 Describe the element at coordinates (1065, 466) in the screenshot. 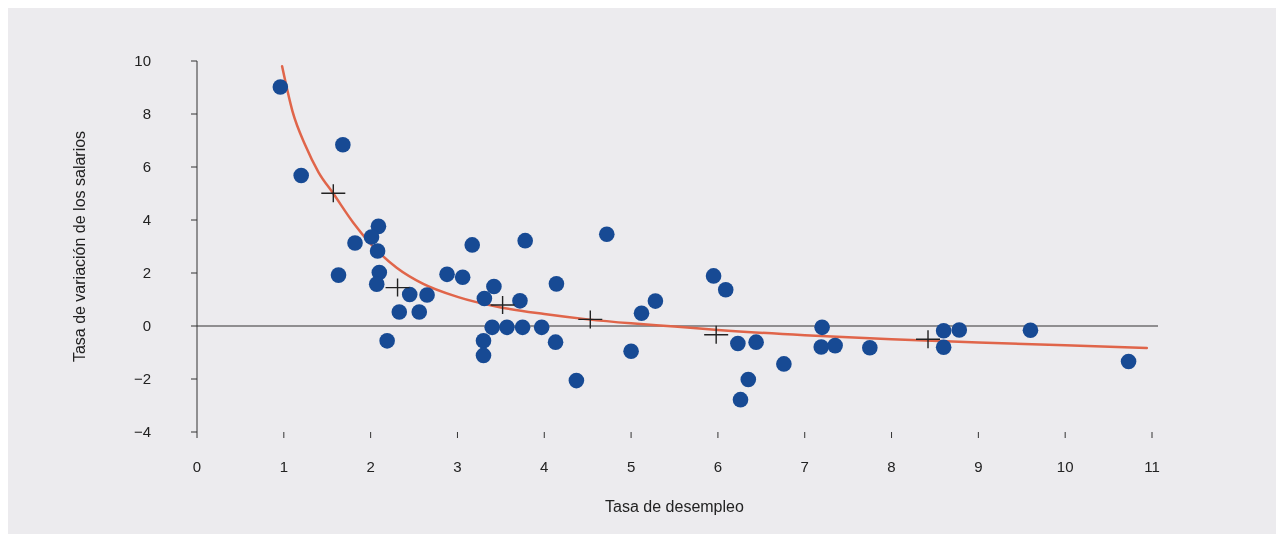

I see `x-tick-label: 10` at that location.